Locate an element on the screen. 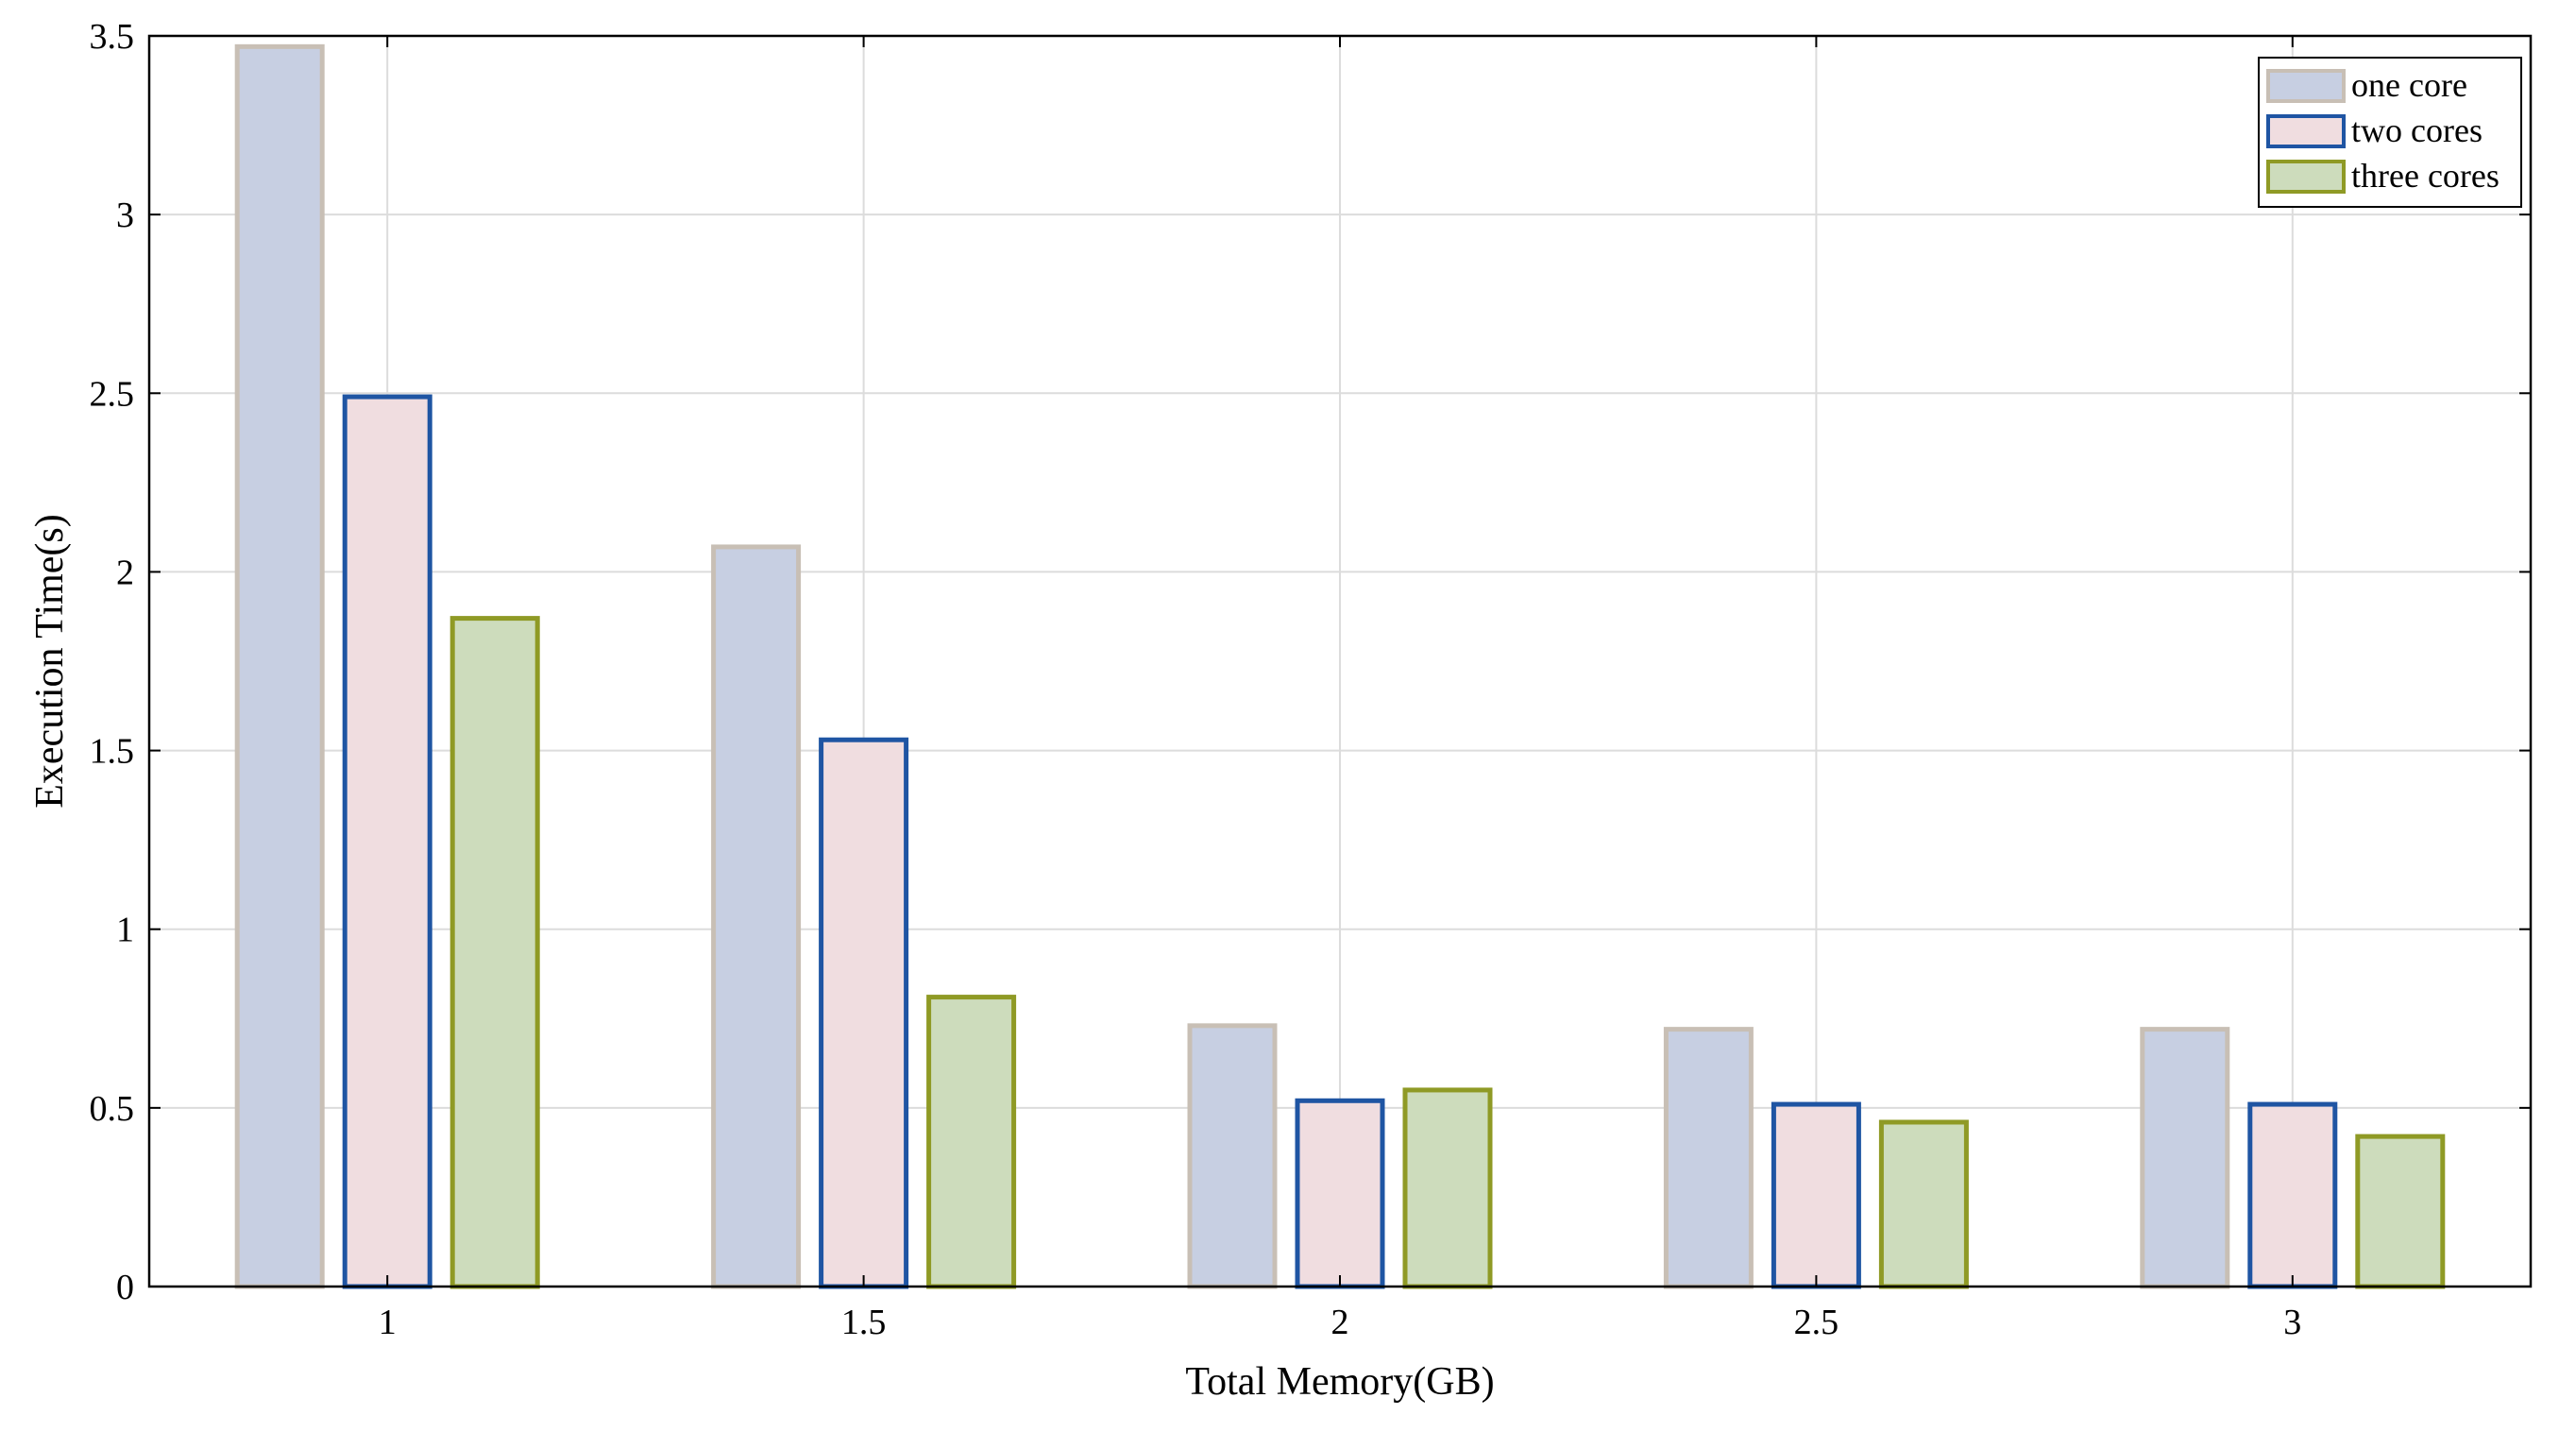  y-tick-label: 2.5 is located at coordinates (112, 394).